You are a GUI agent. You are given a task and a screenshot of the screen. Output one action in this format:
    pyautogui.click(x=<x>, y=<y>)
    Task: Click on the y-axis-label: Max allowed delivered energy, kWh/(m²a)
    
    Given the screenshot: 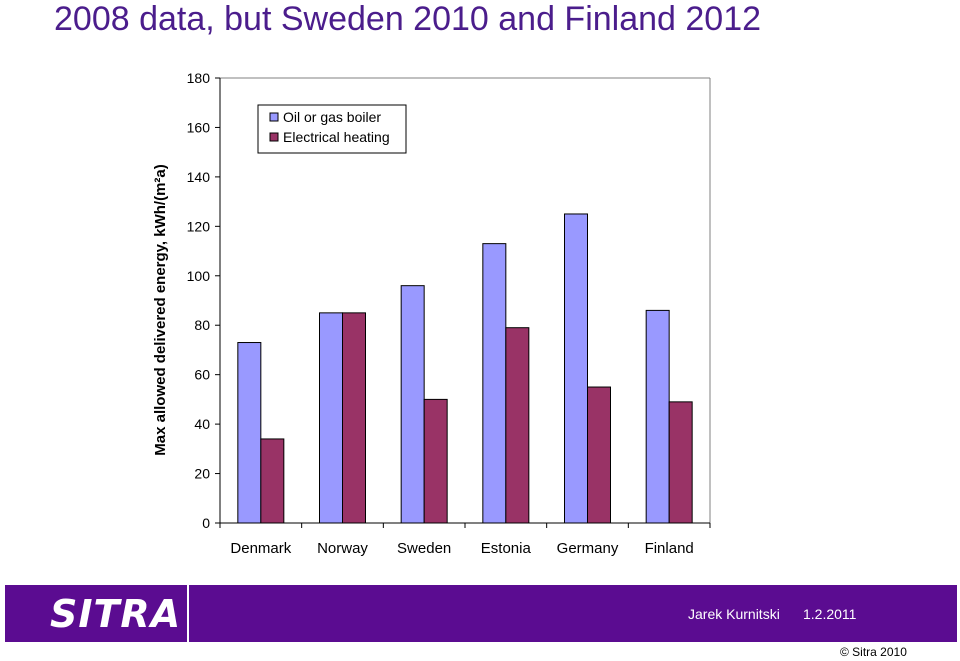 What is the action you would take?
    pyautogui.click(x=160, y=309)
    